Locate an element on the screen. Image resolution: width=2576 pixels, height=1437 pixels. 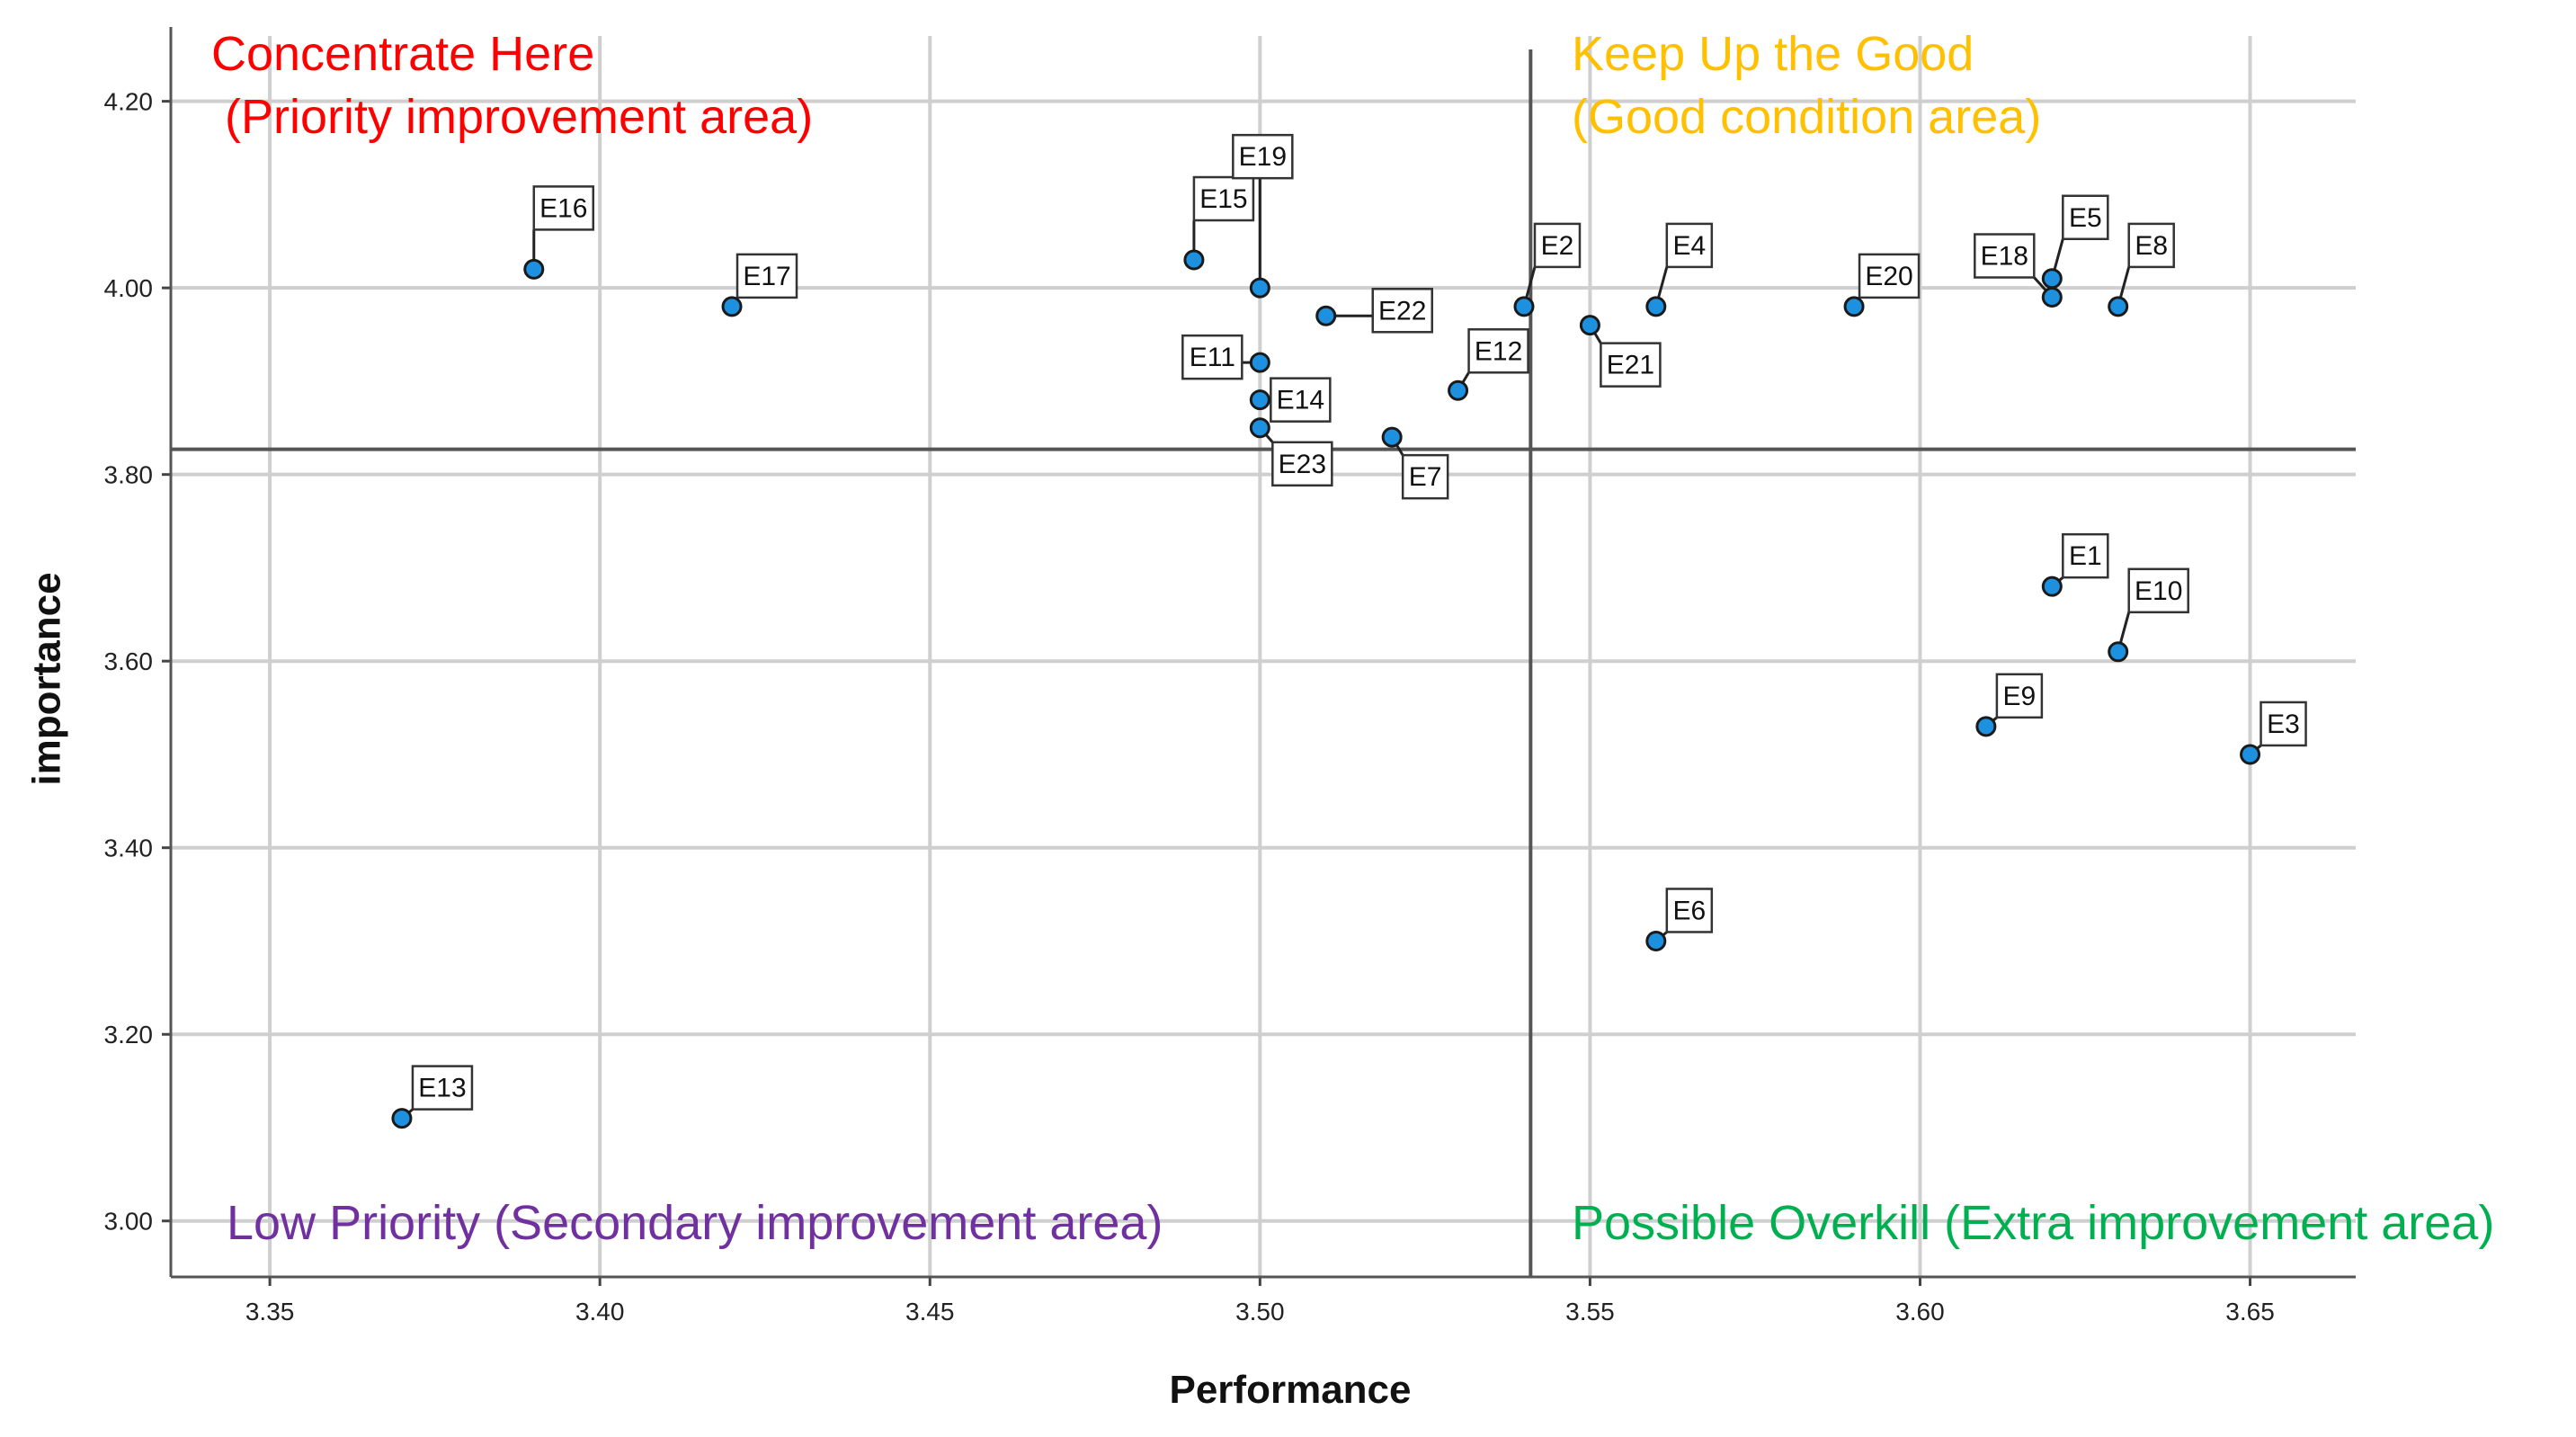
point-label-e6: E6 is located at coordinates (1689, 910).